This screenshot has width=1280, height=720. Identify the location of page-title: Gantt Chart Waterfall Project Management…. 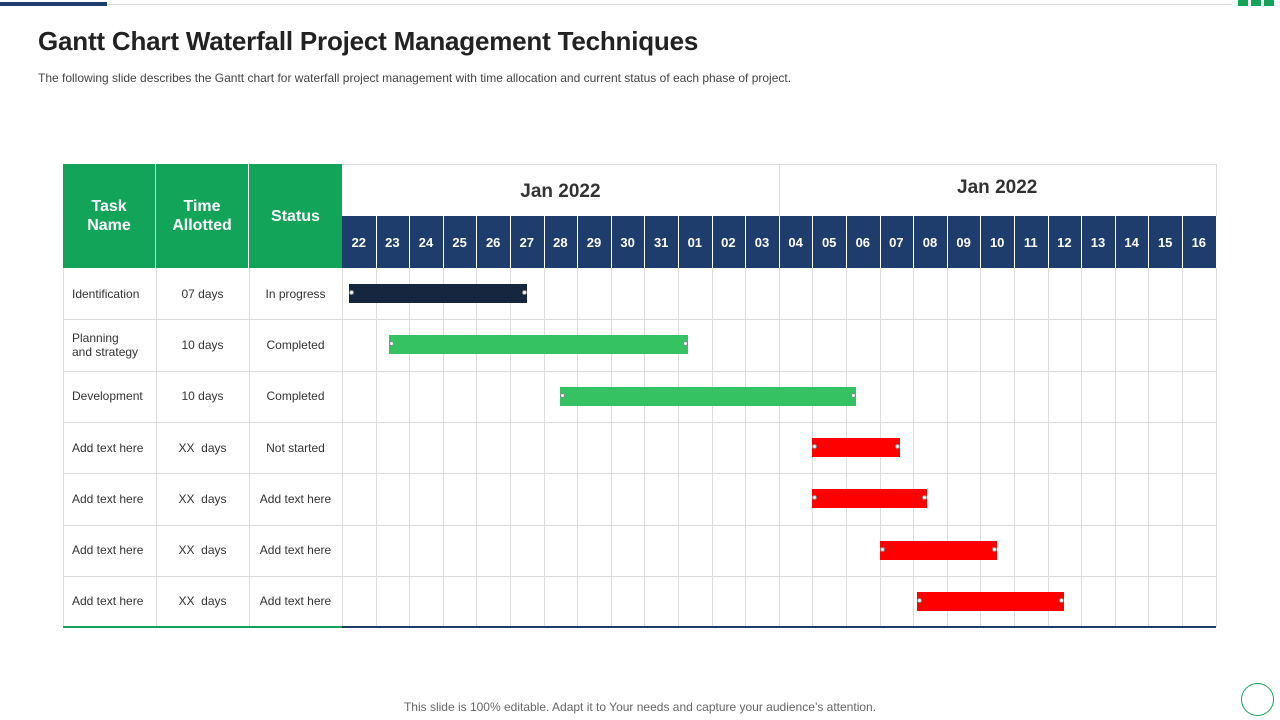
(368, 41).